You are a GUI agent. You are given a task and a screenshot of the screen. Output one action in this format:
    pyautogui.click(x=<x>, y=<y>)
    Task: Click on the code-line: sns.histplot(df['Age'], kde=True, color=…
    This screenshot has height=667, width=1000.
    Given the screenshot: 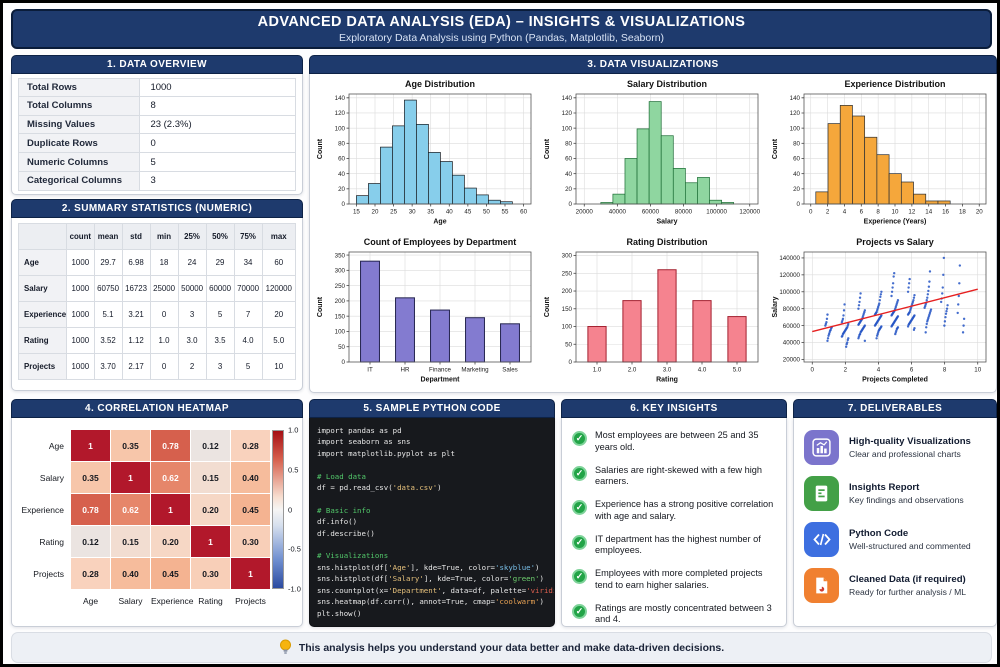 What is the action you would take?
    pyautogui.click(x=432, y=567)
    